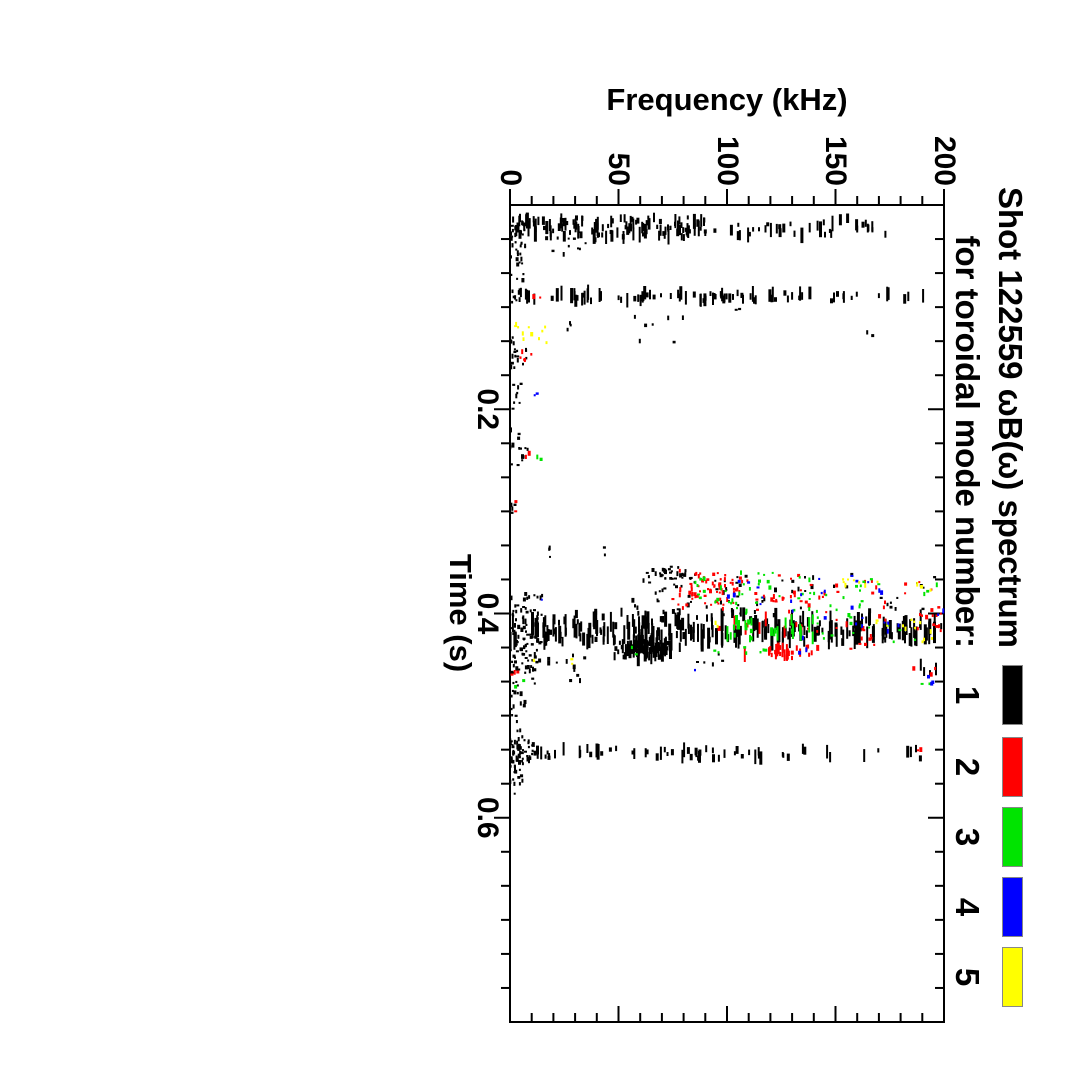 Image resolution: width=1071 pixels, height=1071 pixels. Describe the element at coordinates (967, 442) in the screenshot. I see `plot-title-line2: for toroidal mode number:` at that location.